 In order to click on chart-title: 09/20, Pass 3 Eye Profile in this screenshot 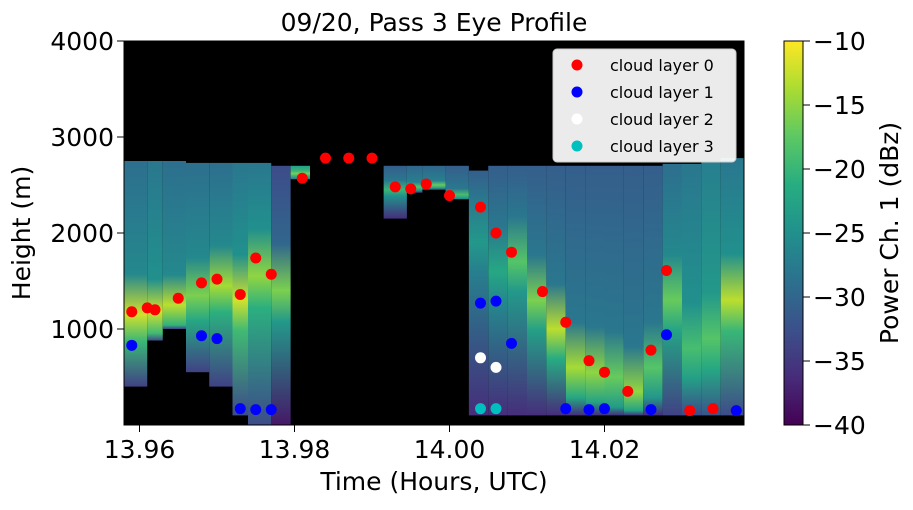, I will do `click(434, 22)`.